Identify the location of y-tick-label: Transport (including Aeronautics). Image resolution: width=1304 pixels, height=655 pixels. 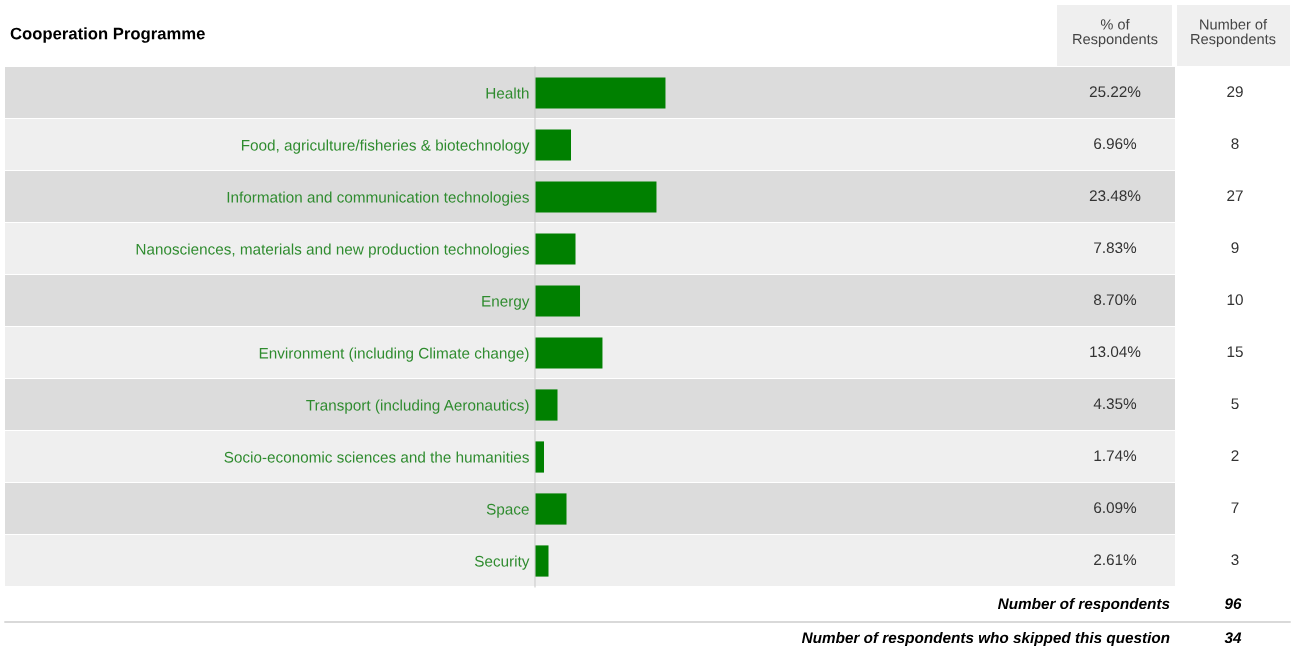
(417, 406).